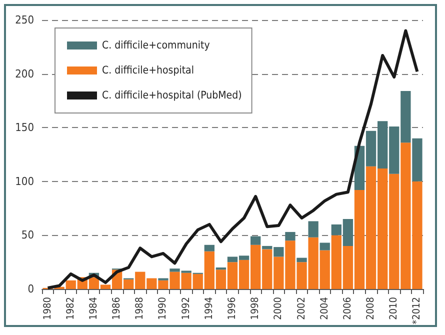 This screenshot has height=335, width=445. I want to click on x-tick-label: 1994, so click(209, 308).